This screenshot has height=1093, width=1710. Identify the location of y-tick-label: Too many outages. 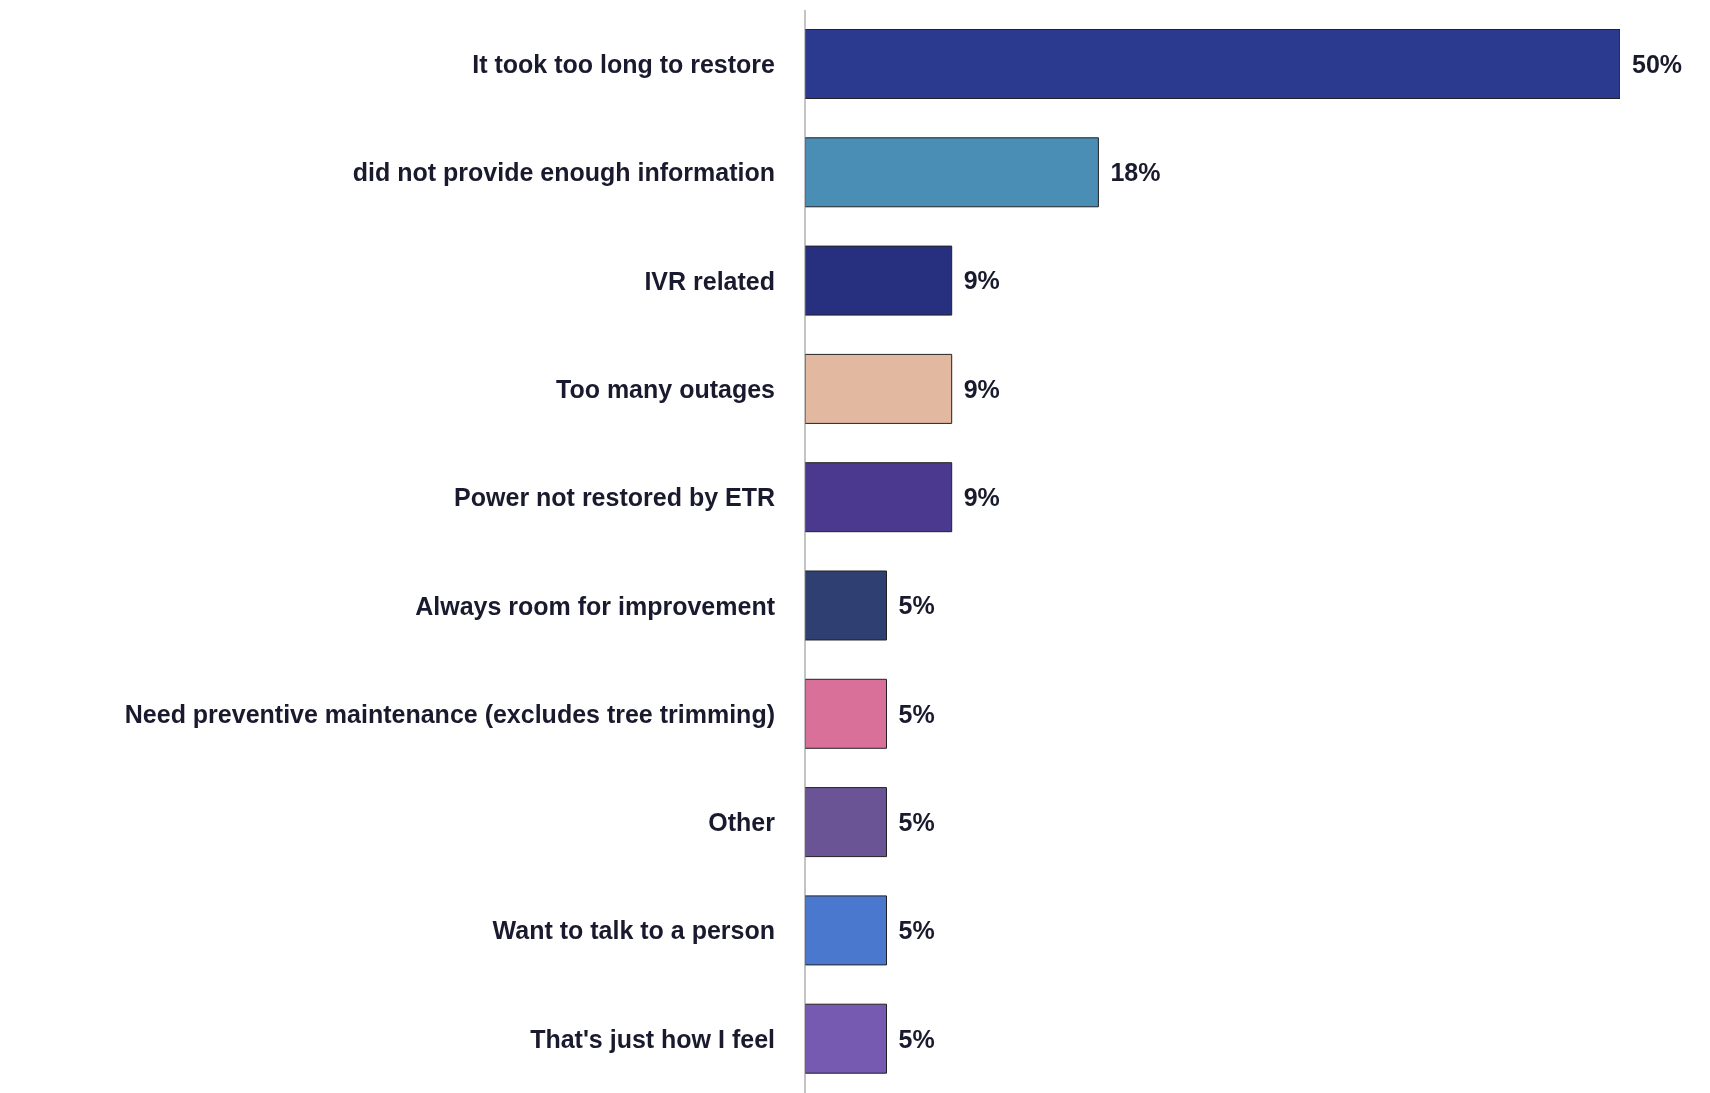
(665, 388).